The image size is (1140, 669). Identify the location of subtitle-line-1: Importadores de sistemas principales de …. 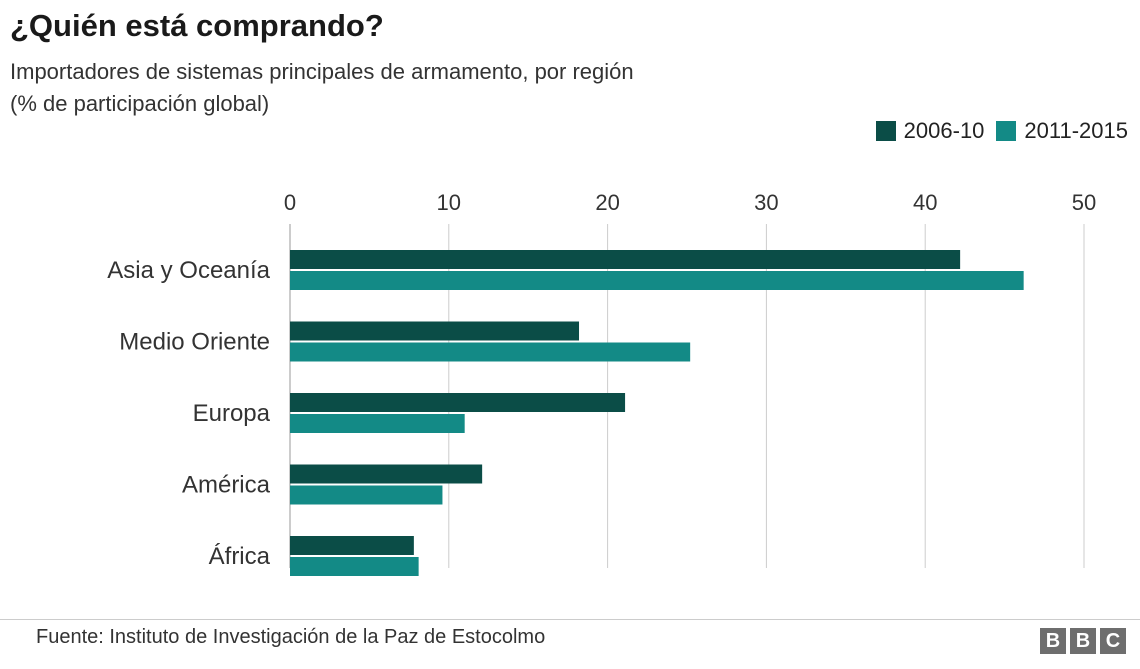
(322, 71).